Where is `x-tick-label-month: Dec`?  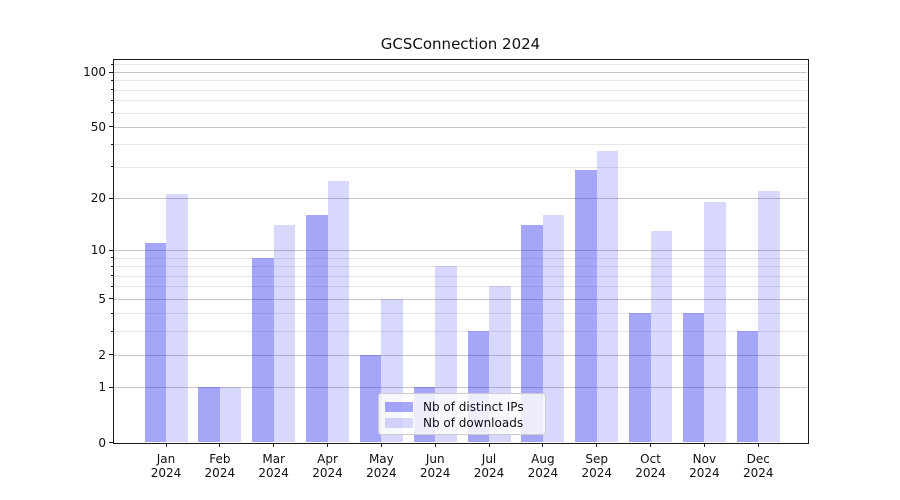
x-tick-label-month: Dec is located at coordinates (758, 459).